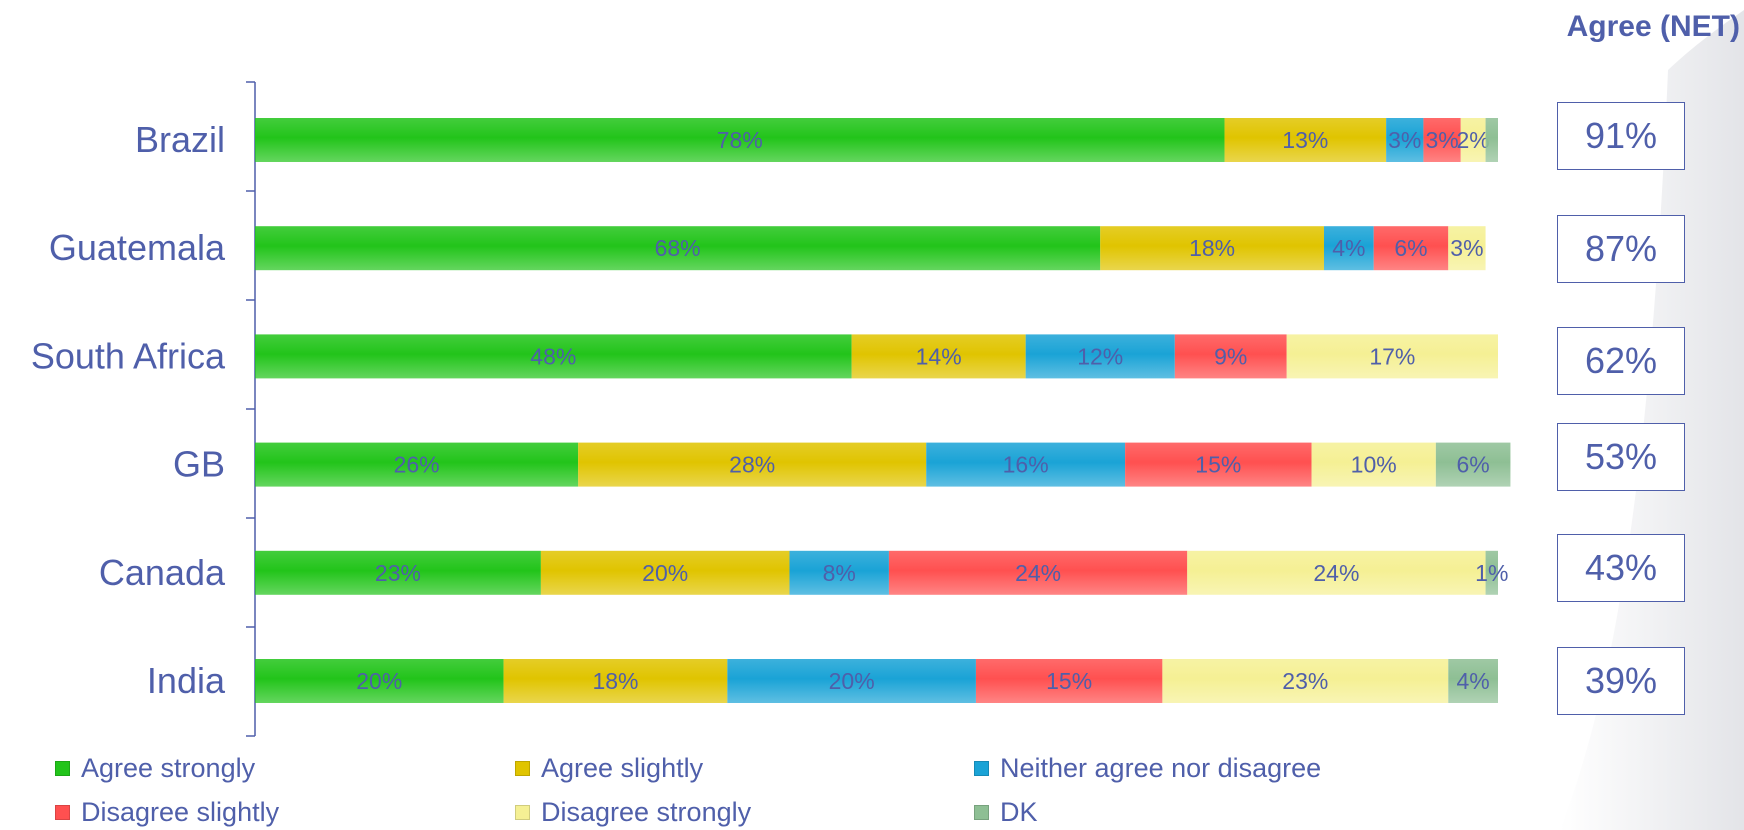 This screenshot has height=830, width=1744. What do you see at coordinates (622, 768) in the screenshot?
I see `legend-label: Agree slightly` at bounding box center [622, 768].